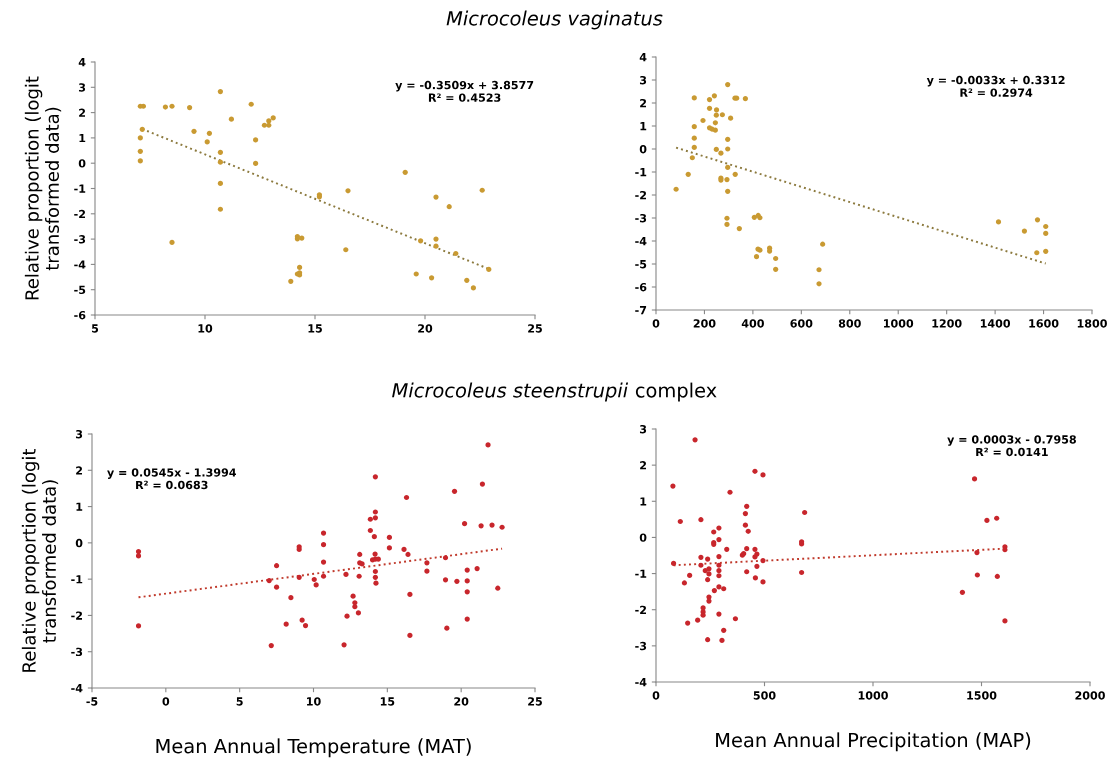 This screenshot has width=1109, height=774. What do you see at coordinates (313, 748) in the screenshot?
I see `x-axis-title: Mean Annual Temperature (MAT)` at bounding box center [313, 748].